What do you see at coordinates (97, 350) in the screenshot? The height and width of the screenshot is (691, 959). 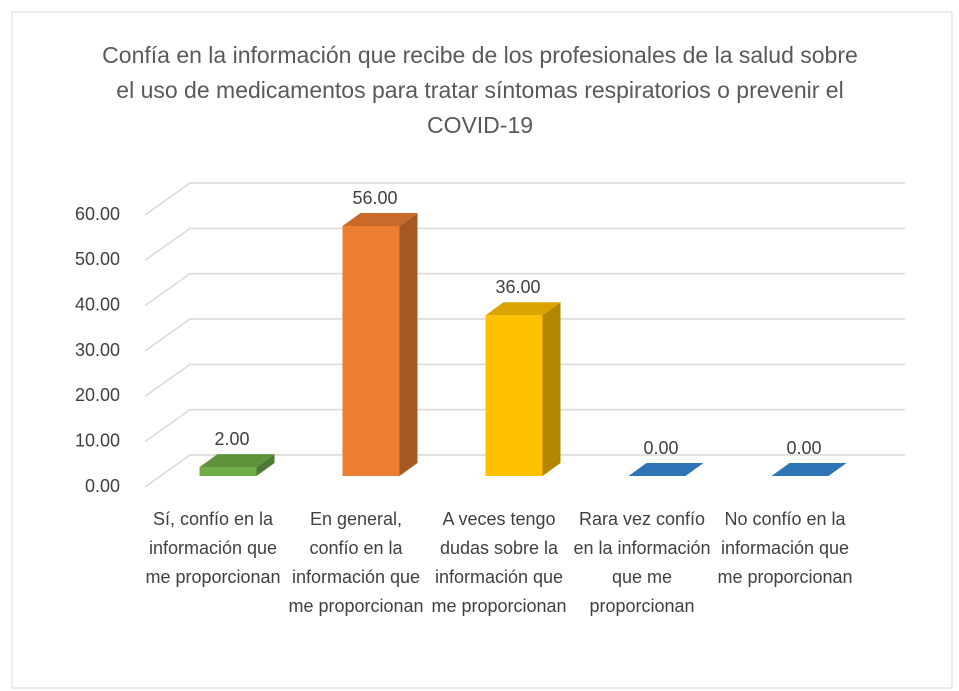 I see `y-tick-label: 30.00` at bounding box center [97, 350].